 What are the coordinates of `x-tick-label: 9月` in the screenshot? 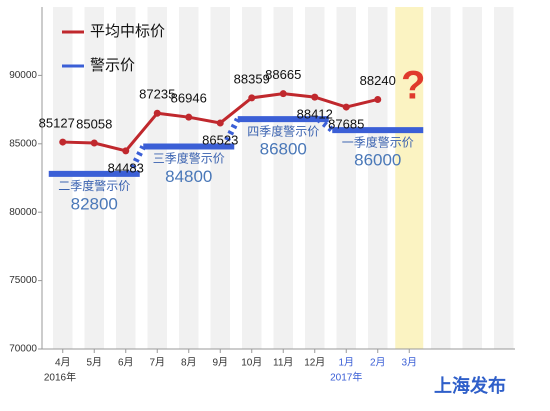 It's located at (220, 363).